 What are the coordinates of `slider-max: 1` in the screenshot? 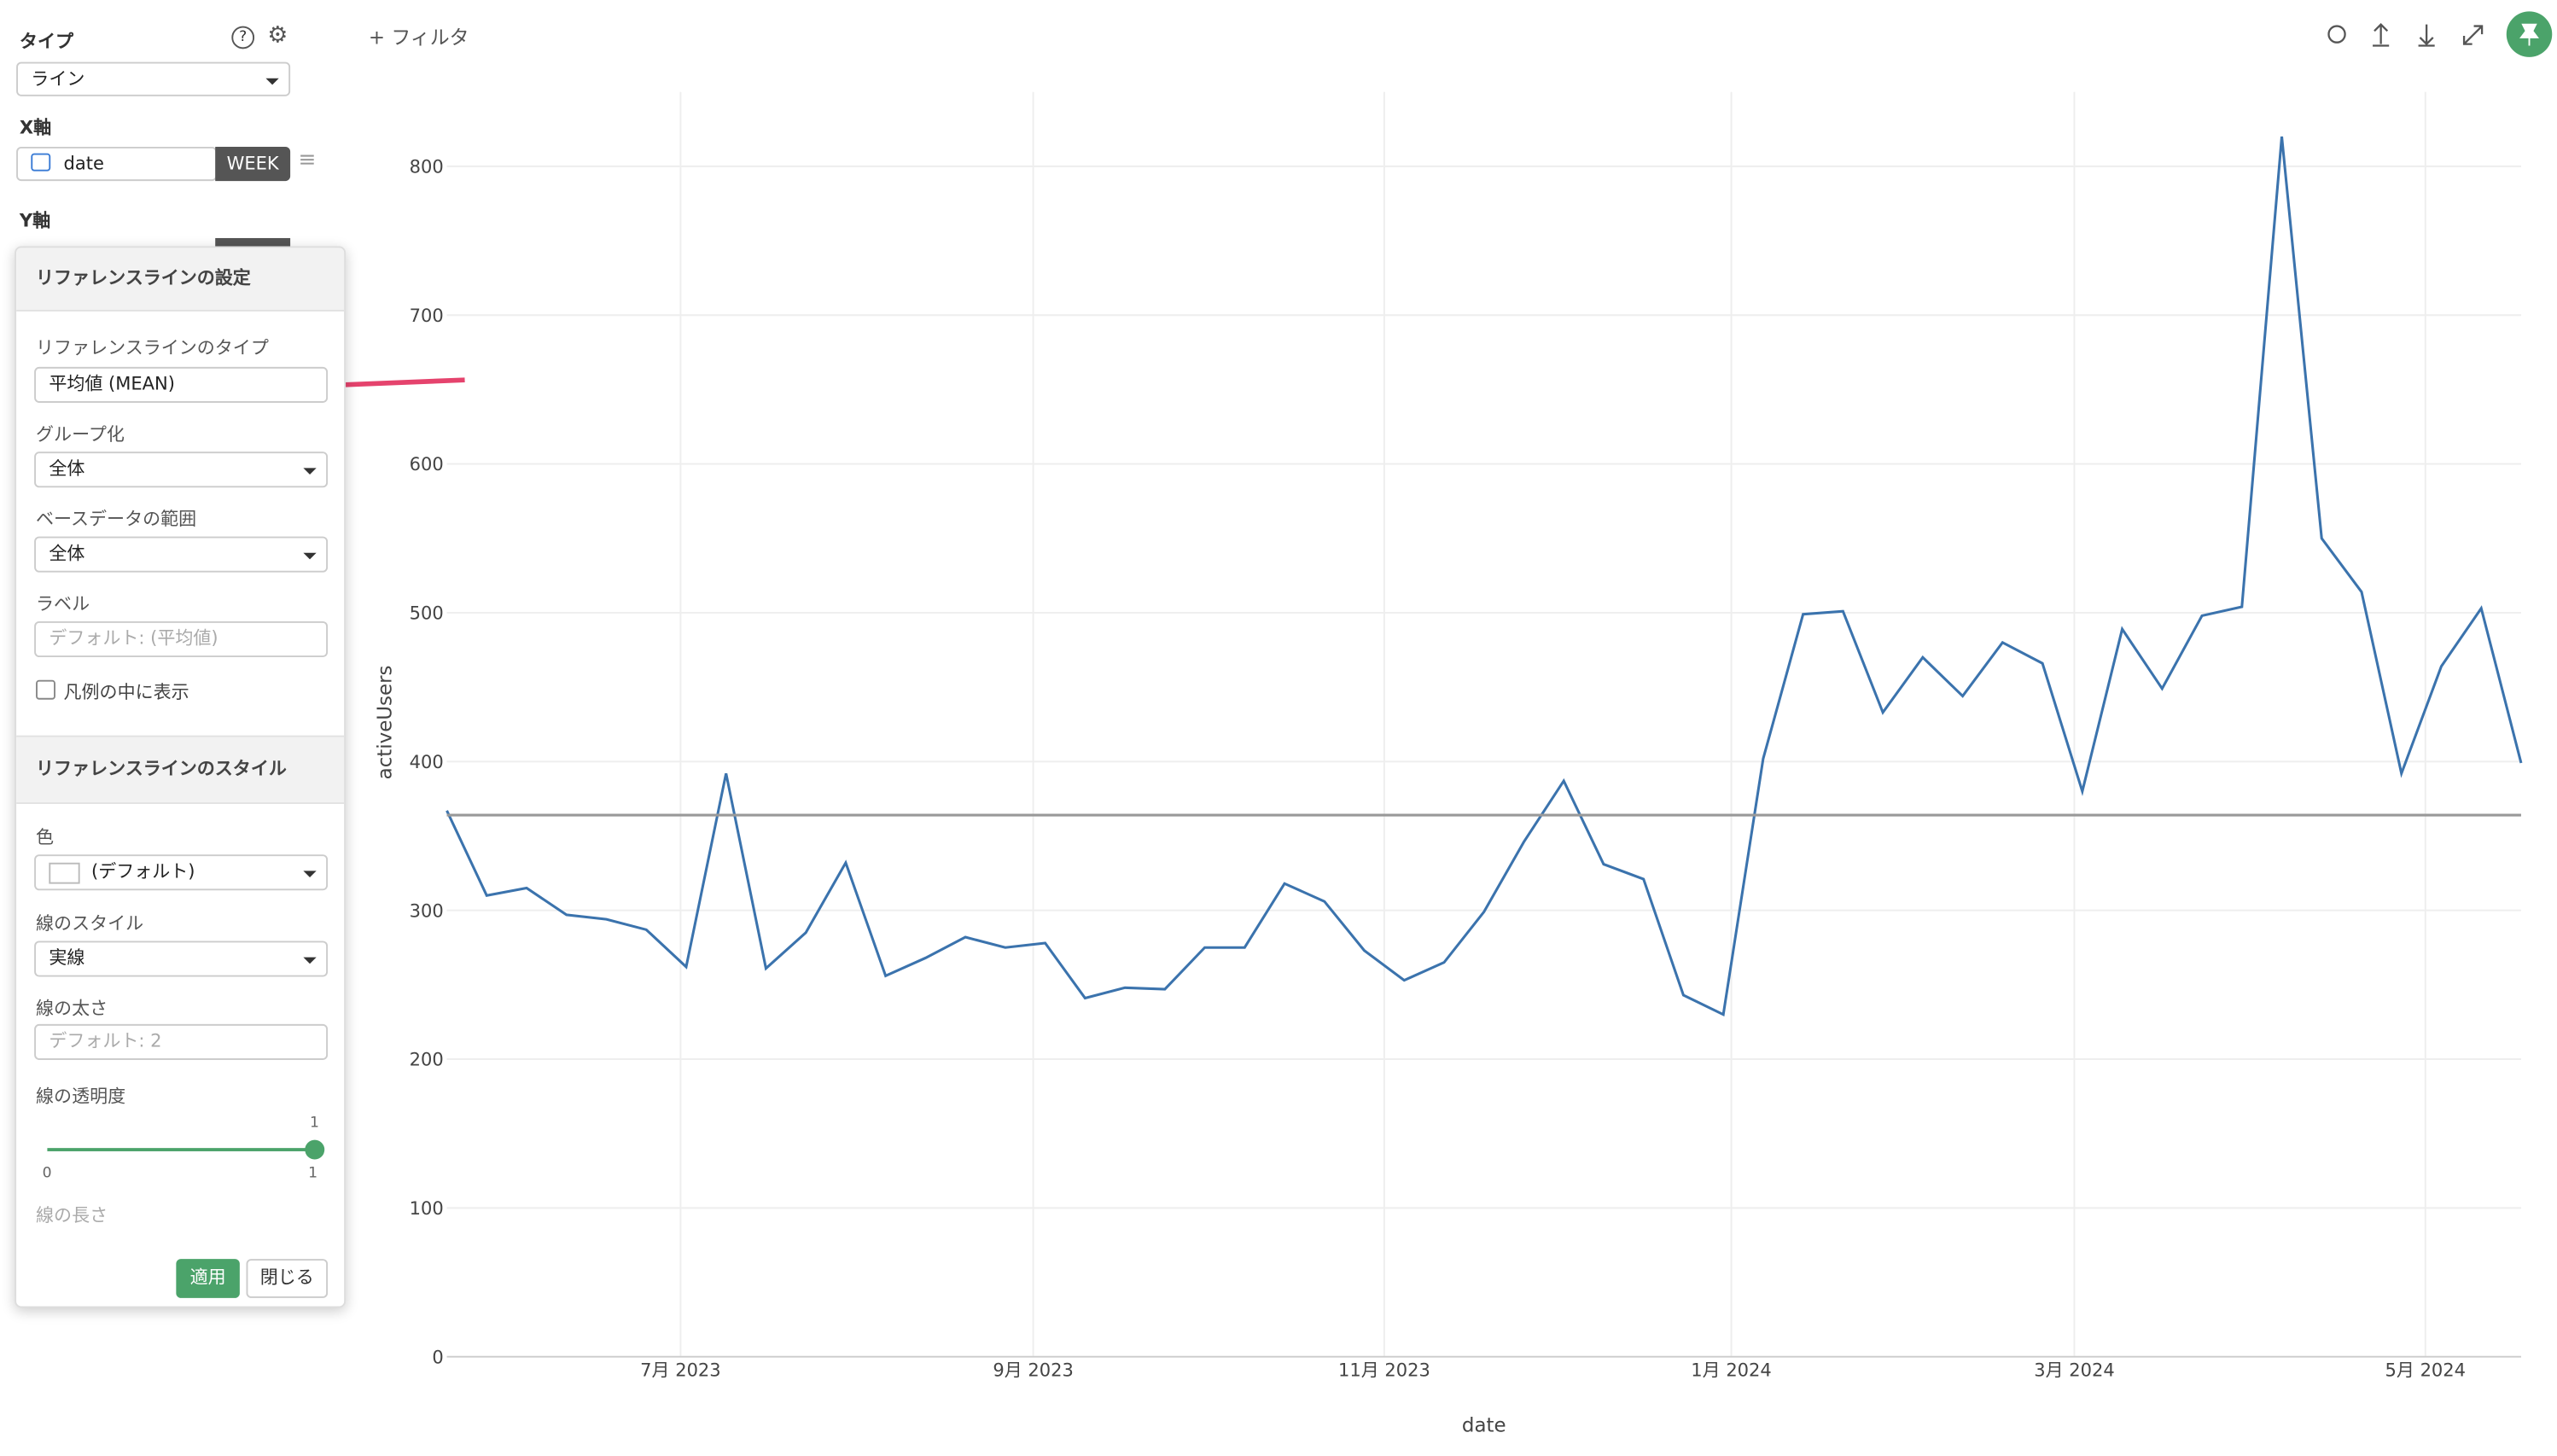 It's located at (313, 1174).